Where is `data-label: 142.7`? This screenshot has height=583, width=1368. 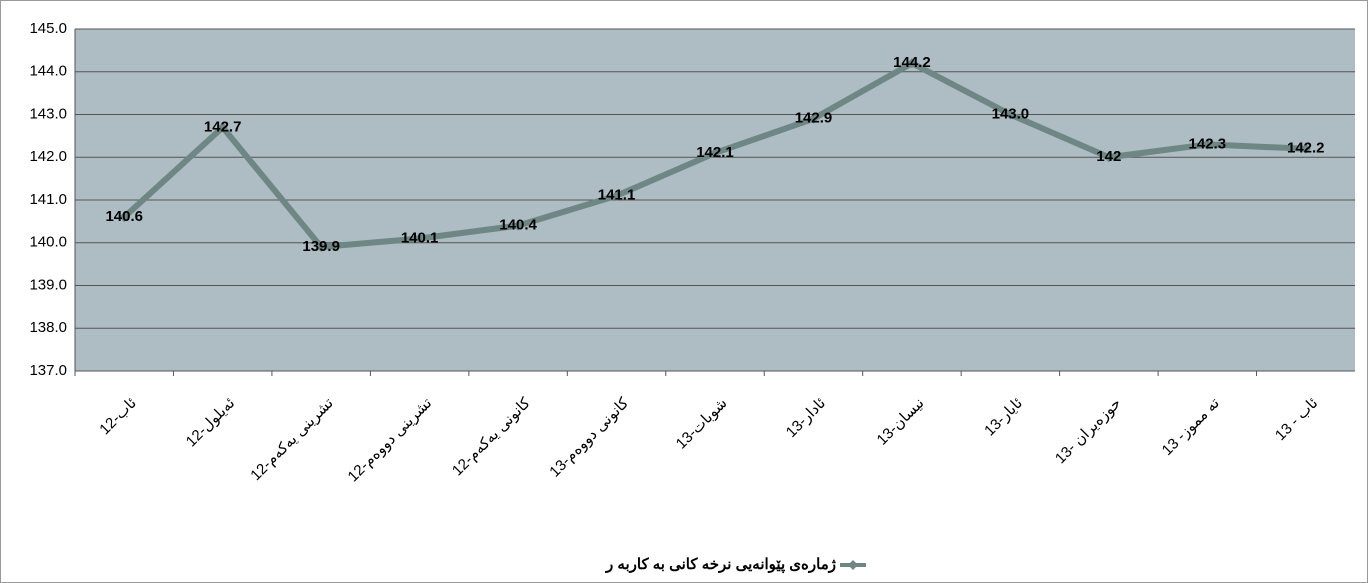 data-label: 142.7 is located at coordinates (223, 126).